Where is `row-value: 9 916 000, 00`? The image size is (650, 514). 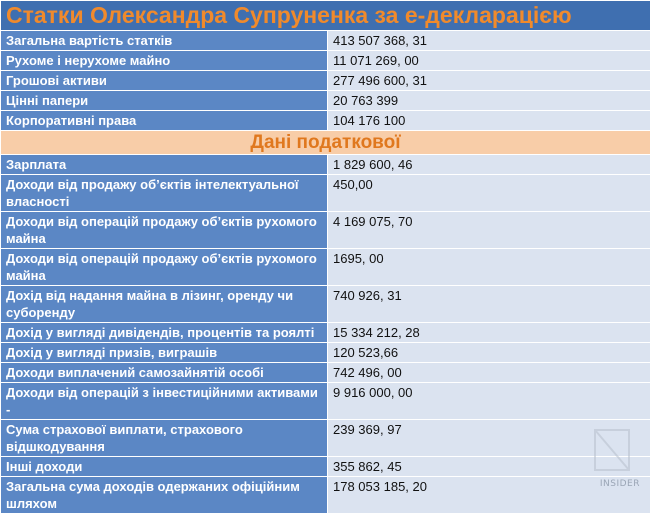
row-value: 9 916 000, 00 is located at coordinates (489, 401).